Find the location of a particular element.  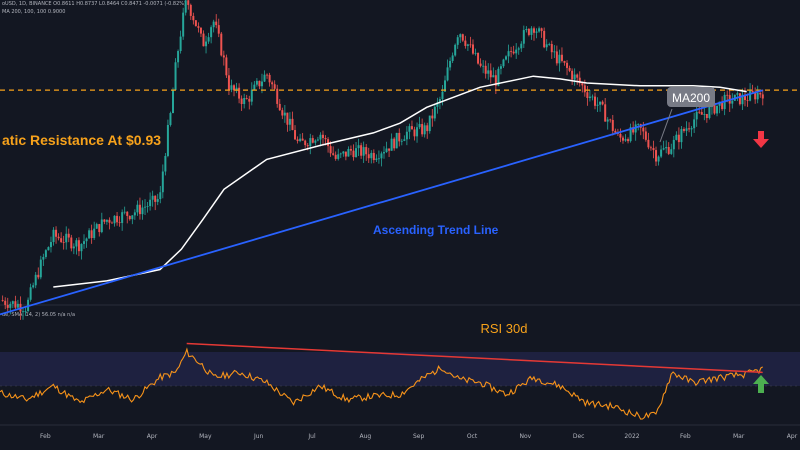

x-tick-label: Nov is located at coordinates (525, 436).